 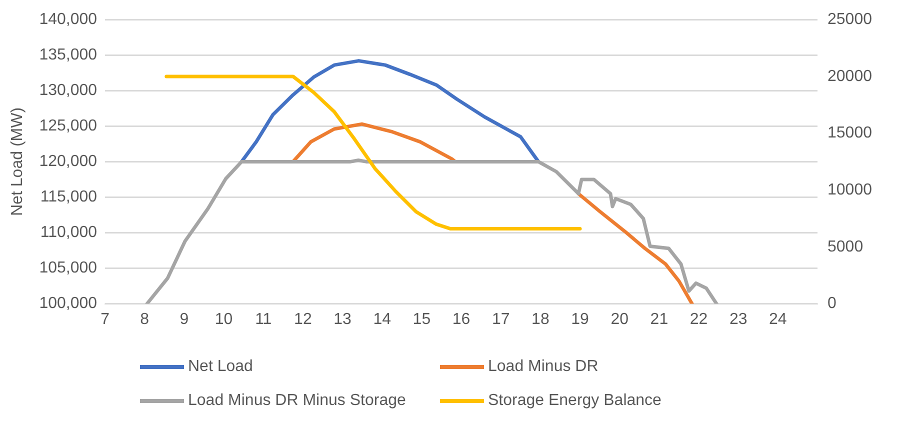 I want to click on legend-label: Load Minus DR Minus Storage, so click(x=297, y=401).